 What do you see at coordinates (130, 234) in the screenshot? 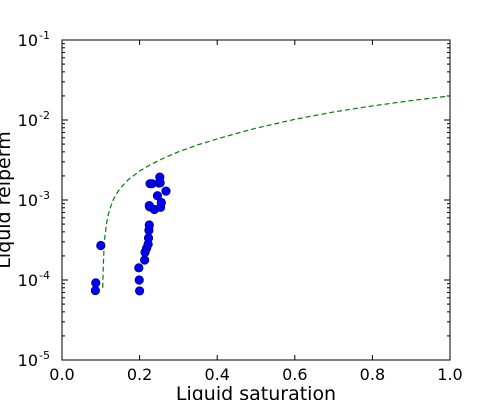
I see `series-points` at bounding box center [130, 234].